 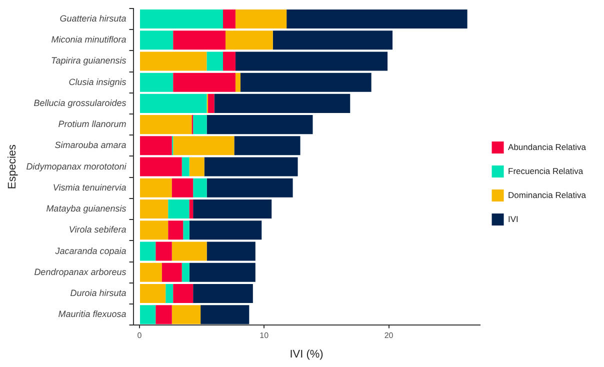 I want to click on y-tick-label: Protium llanorum, so click(x=92, y=124).